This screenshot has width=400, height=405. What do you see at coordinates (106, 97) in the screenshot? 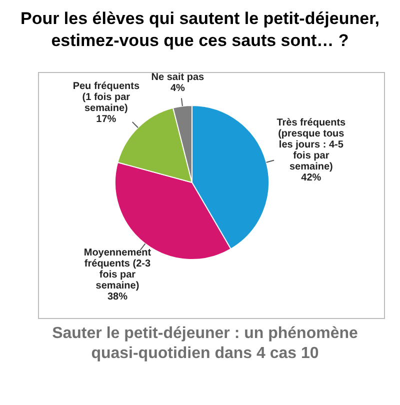
I see `slice-label: Peu fréquents (1 fois par semaine)` at bounding box center [106, 97].